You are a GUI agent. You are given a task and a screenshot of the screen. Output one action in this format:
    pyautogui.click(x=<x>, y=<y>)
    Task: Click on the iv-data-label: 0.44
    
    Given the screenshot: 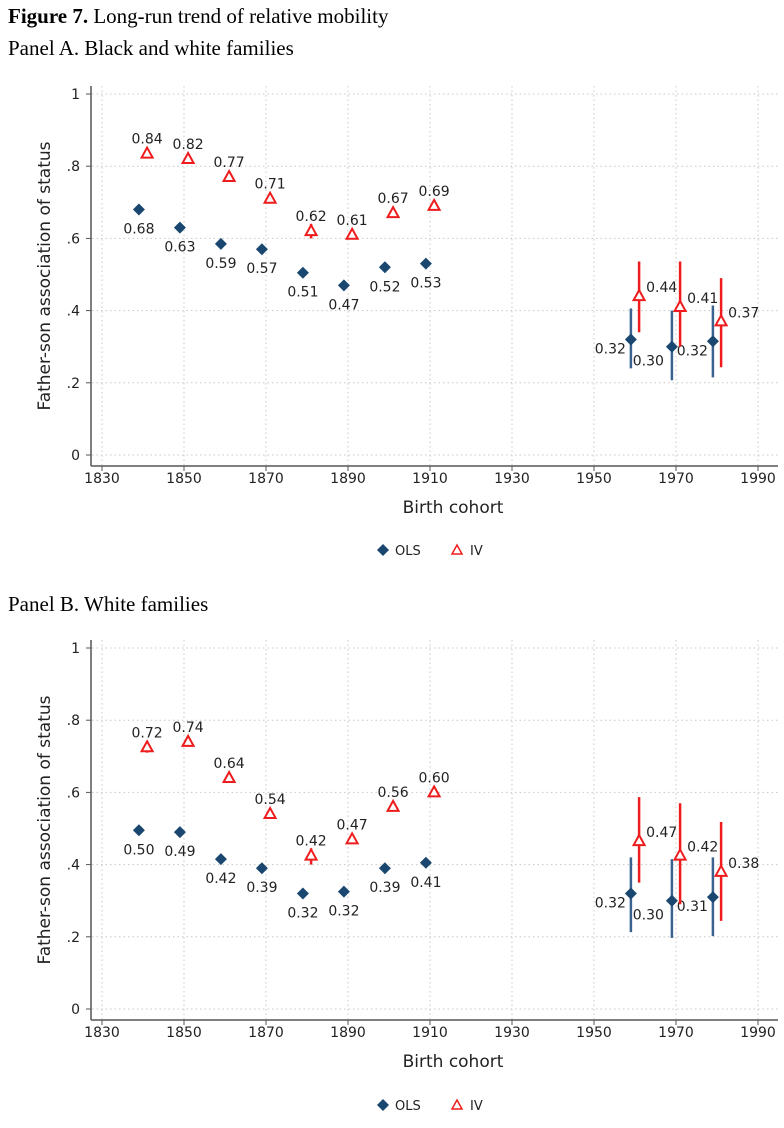 What is the action you would take?
    pyautogui.click(x=661, y=288)
    